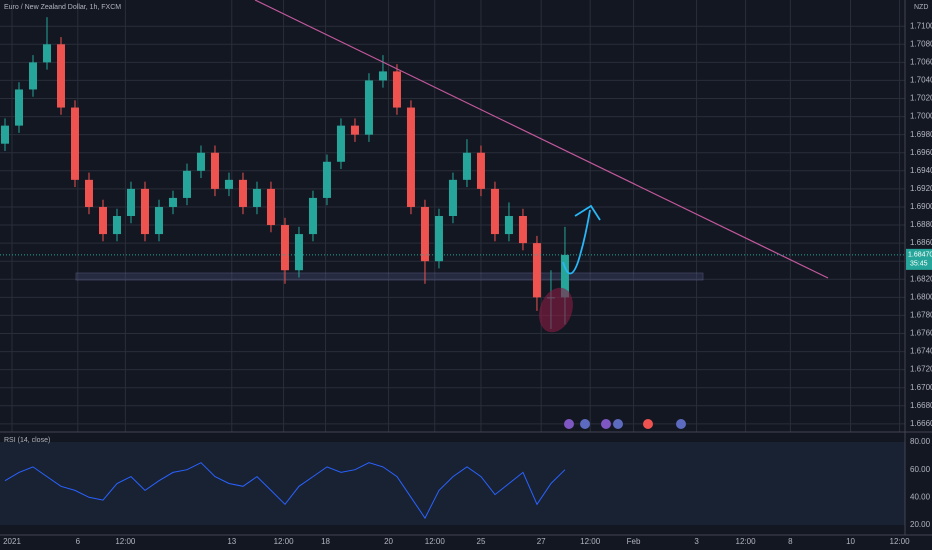 This screenshot has width=932, height=550. What do you see at coordinates (921, 369) in the screenshot?
I see `y-tick-label: 1.67200` at bounding box center [921, 369].